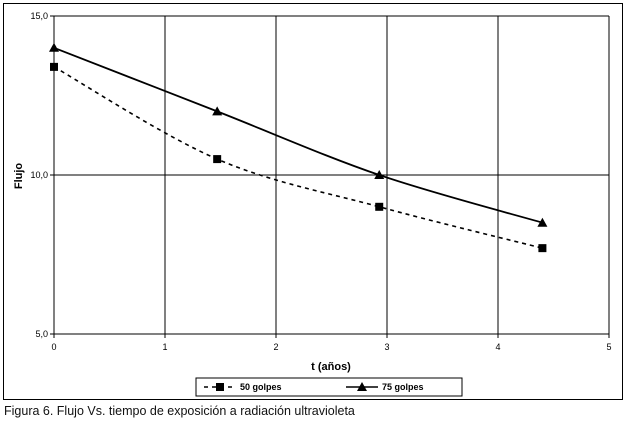 This screenshot has height=426, width=628. I want to click on x-tick-label: 0, so click(53, 347).